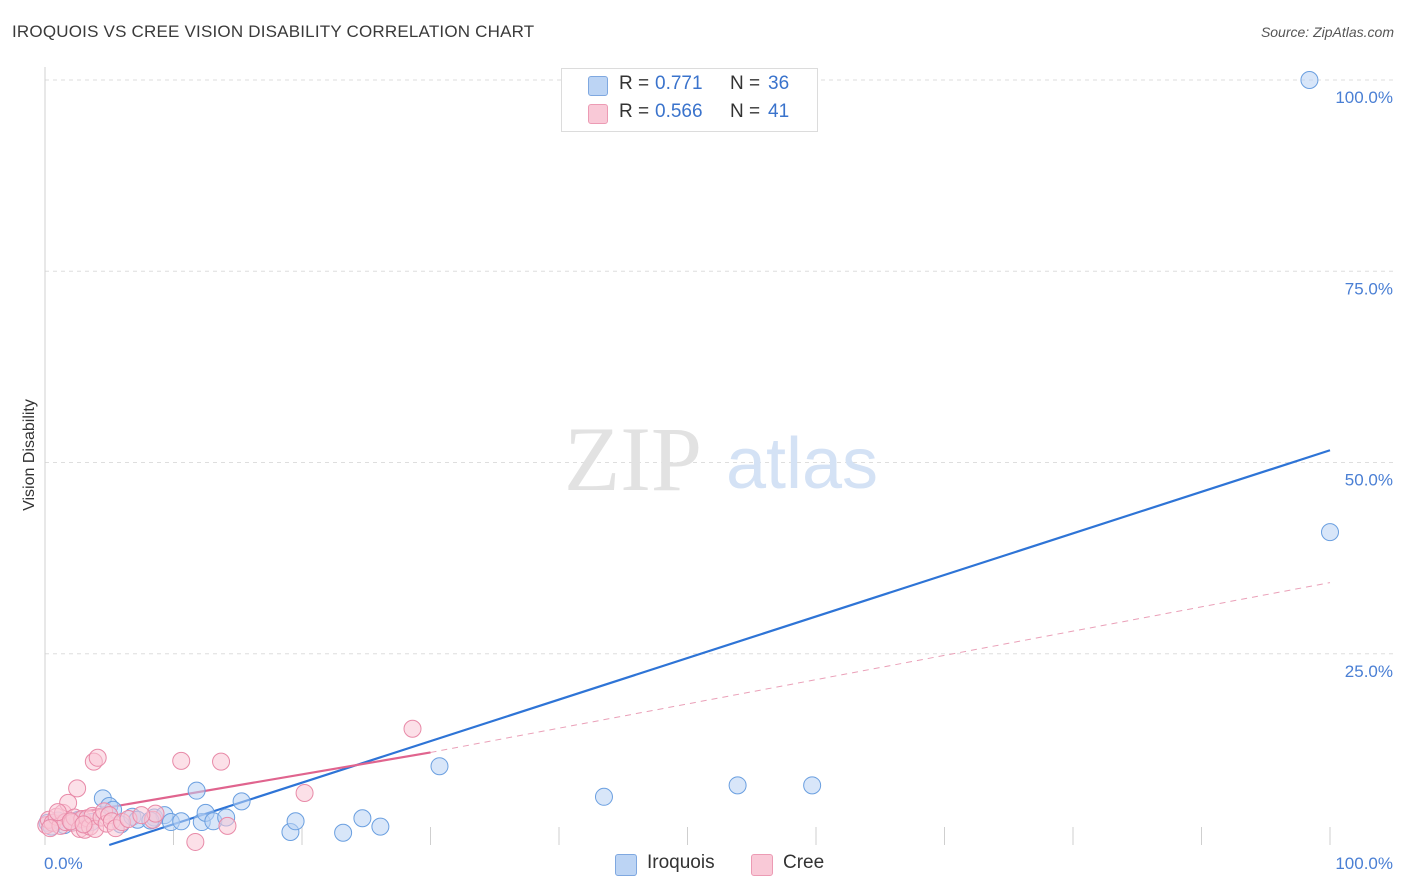 The height and width of the screenshot is (892, 1406). I want to click on legend-swatch-cree, so click(598, 114).